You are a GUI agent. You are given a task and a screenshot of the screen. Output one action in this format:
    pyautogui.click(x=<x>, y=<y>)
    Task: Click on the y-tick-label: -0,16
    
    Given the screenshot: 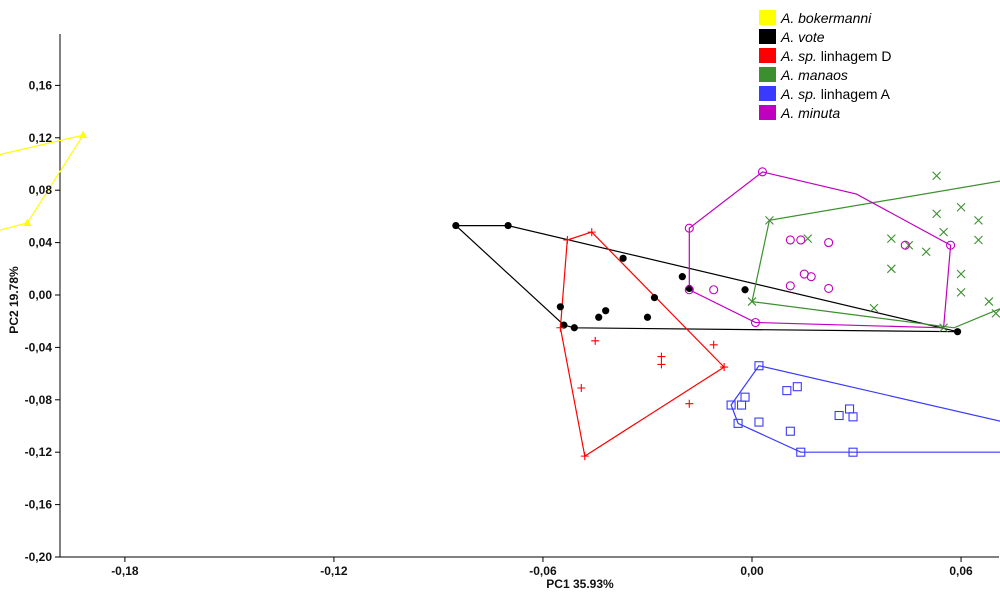 What is the action you would take?
    pyautogui.click(x=39, y=505)
    